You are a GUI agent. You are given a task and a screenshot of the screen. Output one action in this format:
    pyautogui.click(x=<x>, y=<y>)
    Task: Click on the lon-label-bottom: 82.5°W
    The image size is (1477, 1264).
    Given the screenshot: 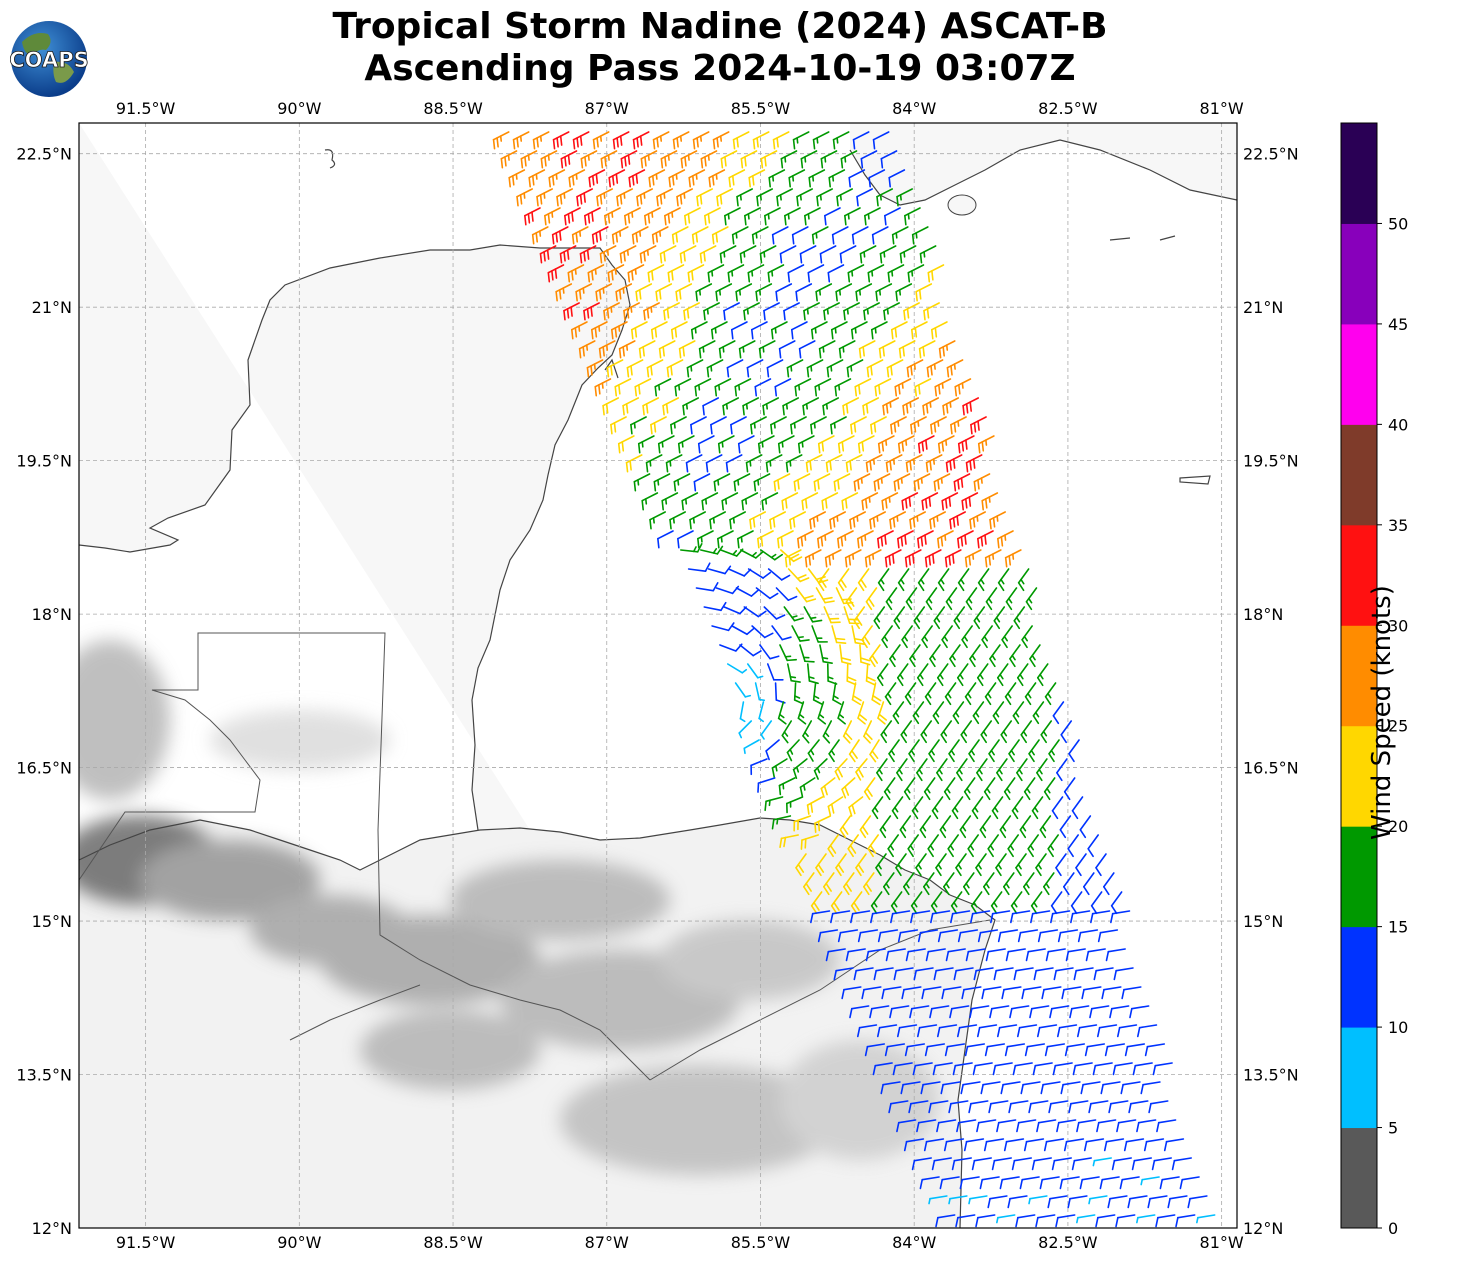 What is the action you would take?
    pyautogui.click(x=1068, y=1242)
    